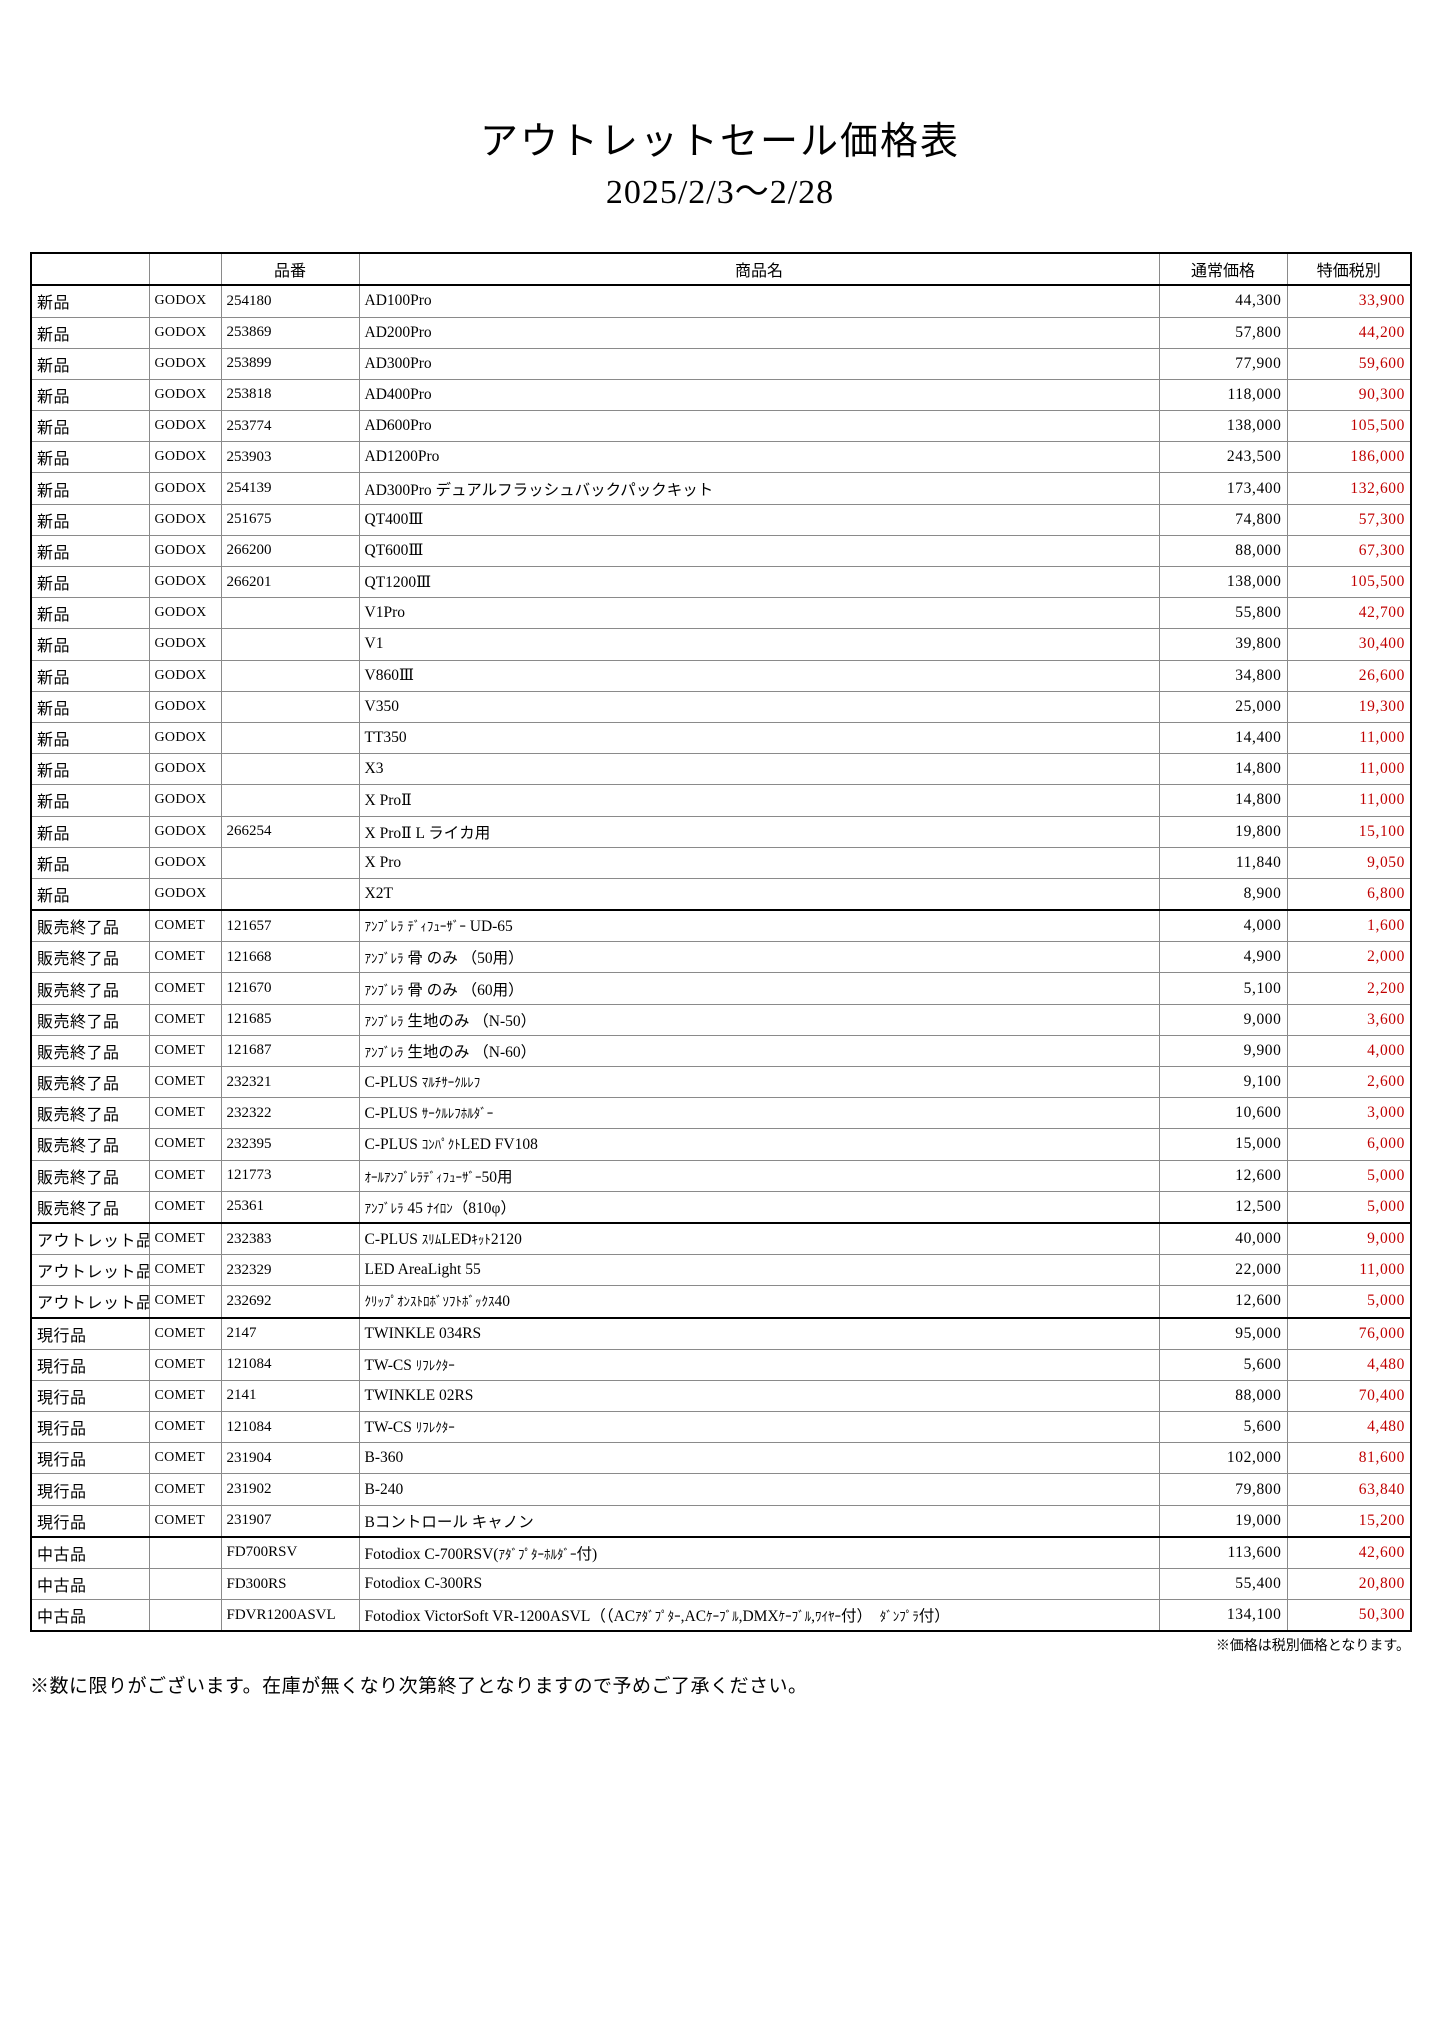 Image resolution: width=1440 pixels, height=2036 pixels. I want to click on cell-normal-price: 39,800, so click(1223, 644).